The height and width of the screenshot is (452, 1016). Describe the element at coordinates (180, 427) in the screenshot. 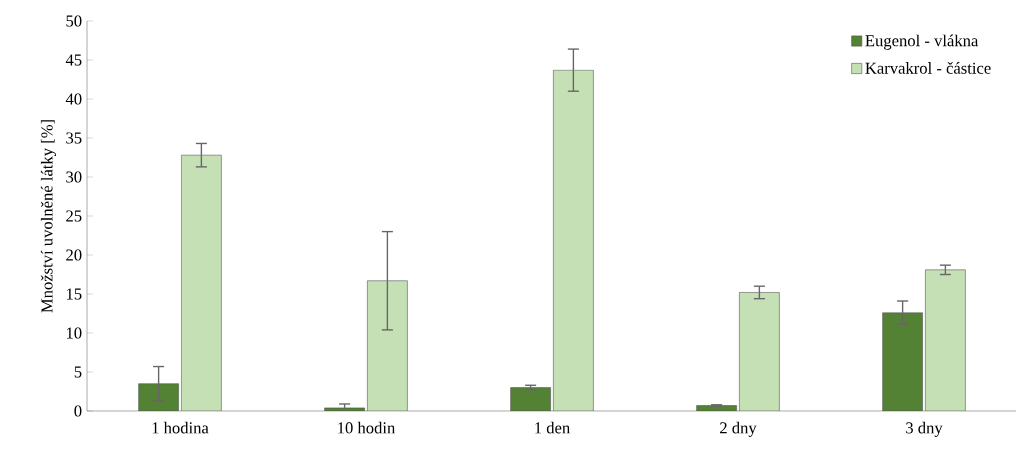

I see `x-tick-label: 1 hodina` at that location.